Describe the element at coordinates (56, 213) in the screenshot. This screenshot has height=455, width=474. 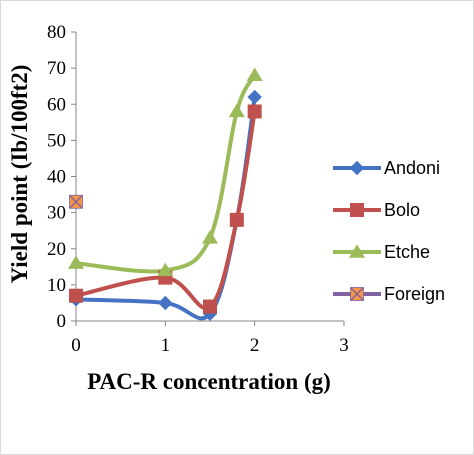
I see `y-tick-label: 30` at that location.